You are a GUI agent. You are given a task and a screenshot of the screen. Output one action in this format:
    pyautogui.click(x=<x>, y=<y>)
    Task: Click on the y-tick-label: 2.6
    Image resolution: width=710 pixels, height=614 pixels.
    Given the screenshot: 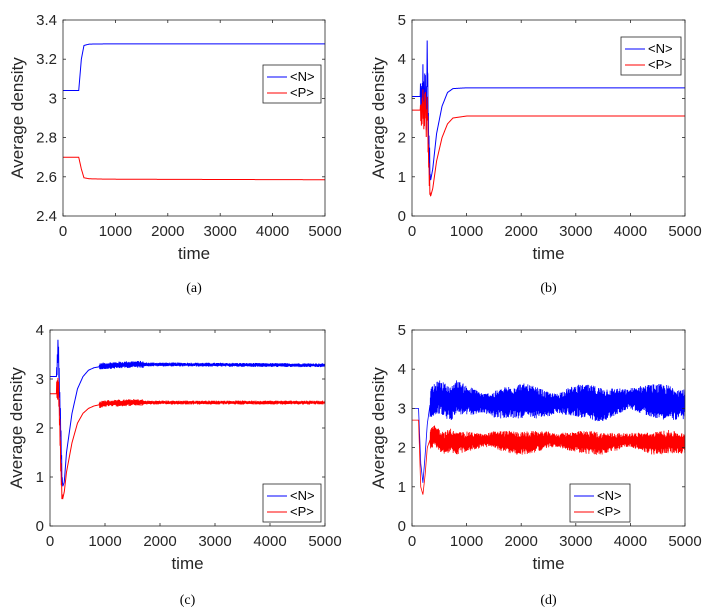 What is the action you would take?
    pyautogui.click(x=46, y=177)
    